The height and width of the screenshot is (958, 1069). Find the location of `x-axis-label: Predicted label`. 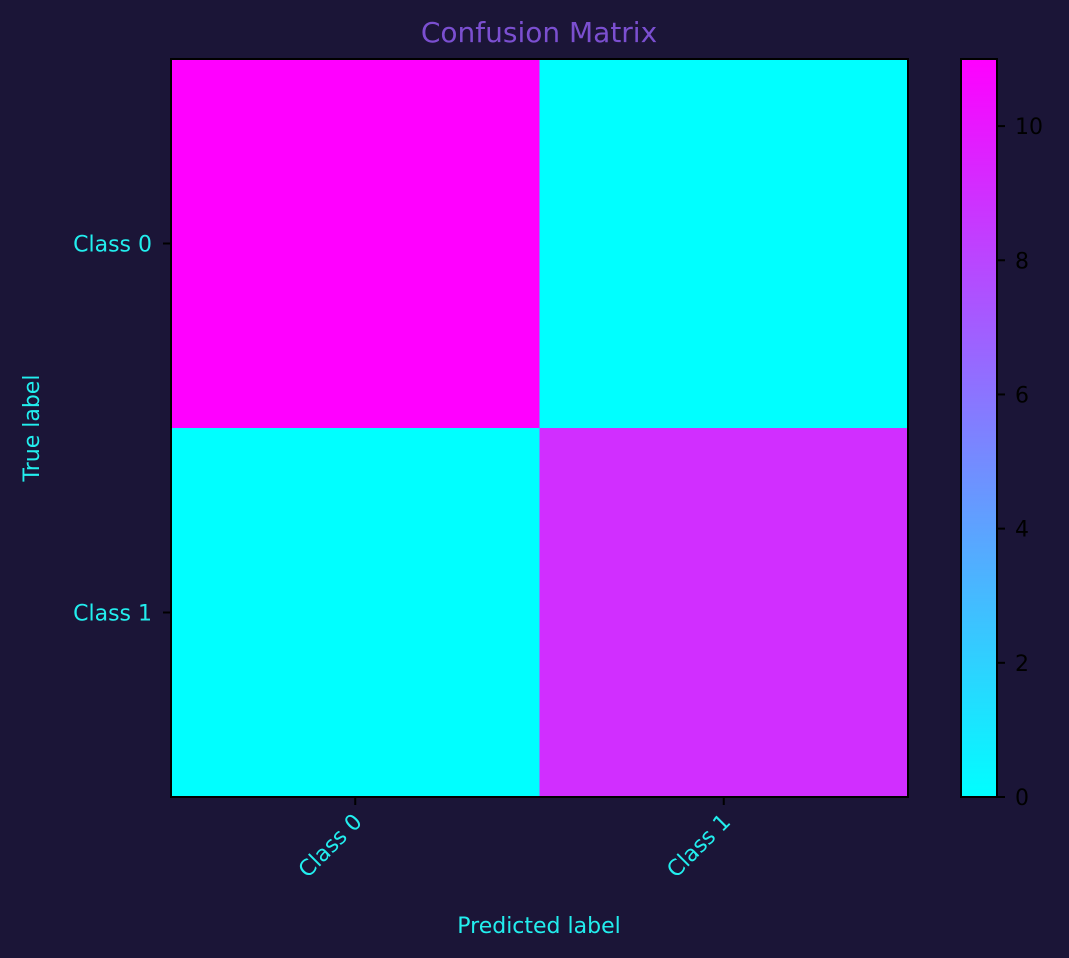

x-axis-label: Predicted label is located at coordinates (538, 926).